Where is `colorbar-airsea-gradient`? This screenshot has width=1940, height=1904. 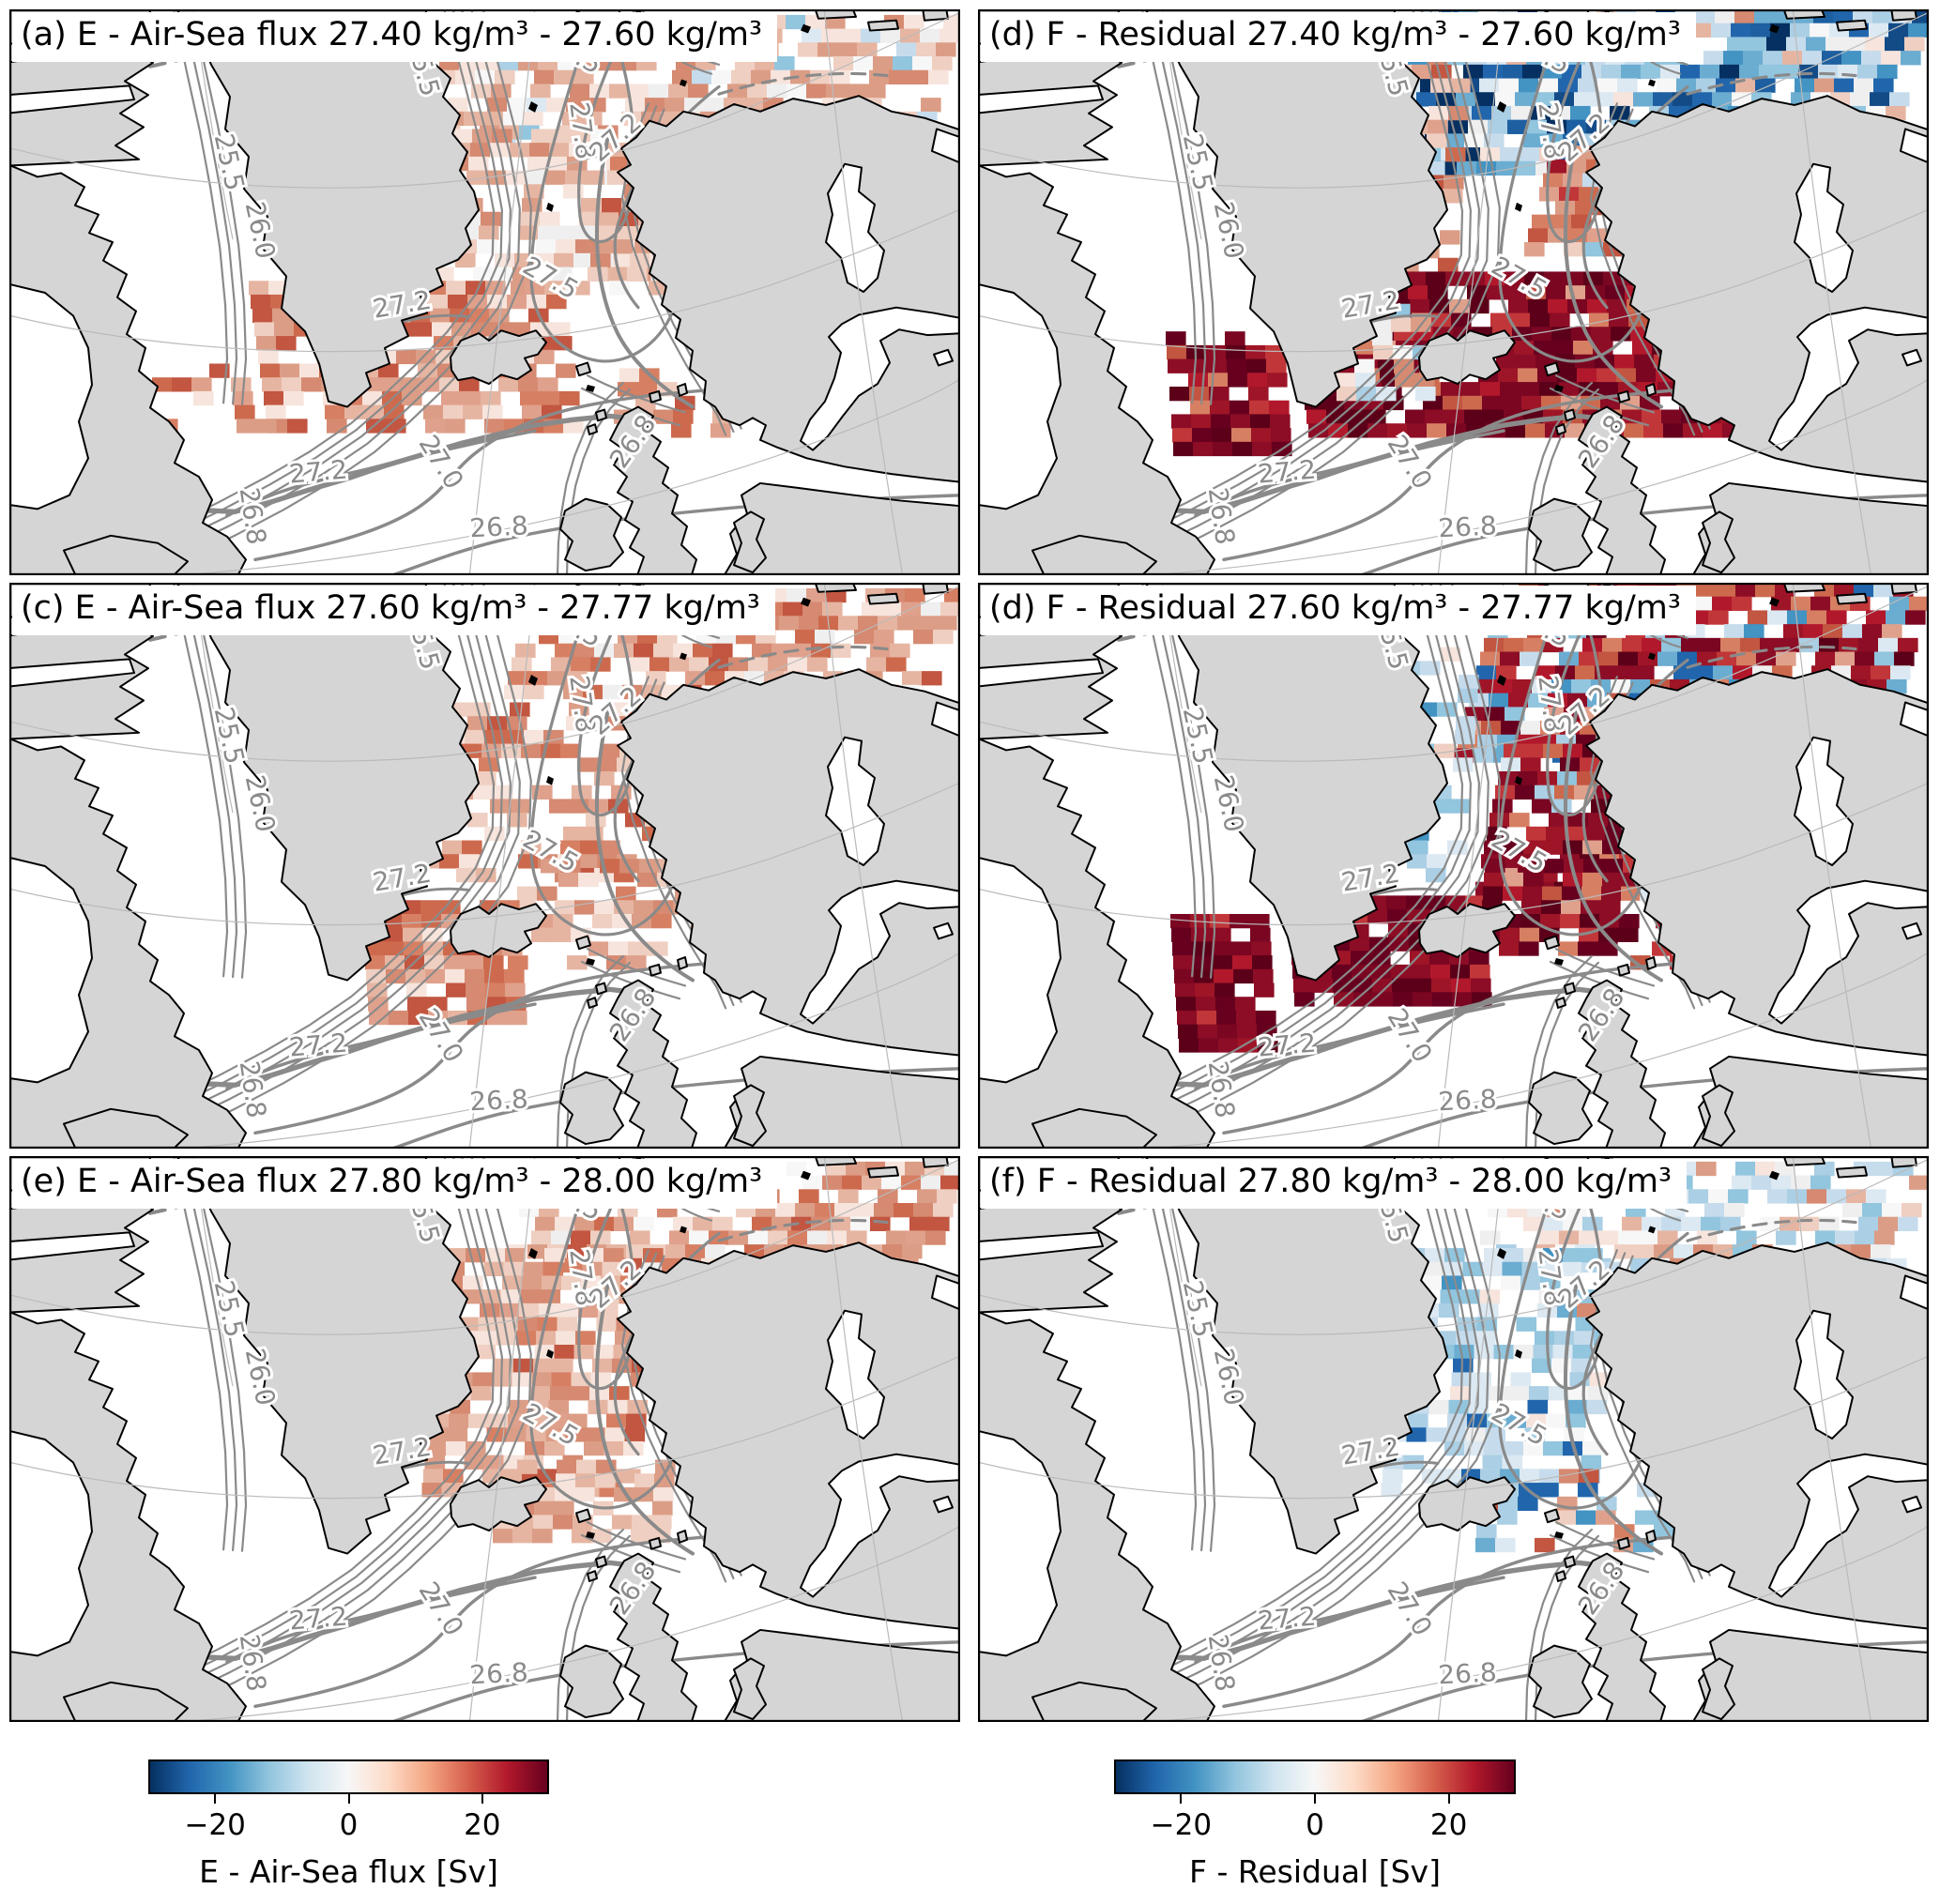 colorbar-airsea-gradient is located at coordinates (348, 1776).